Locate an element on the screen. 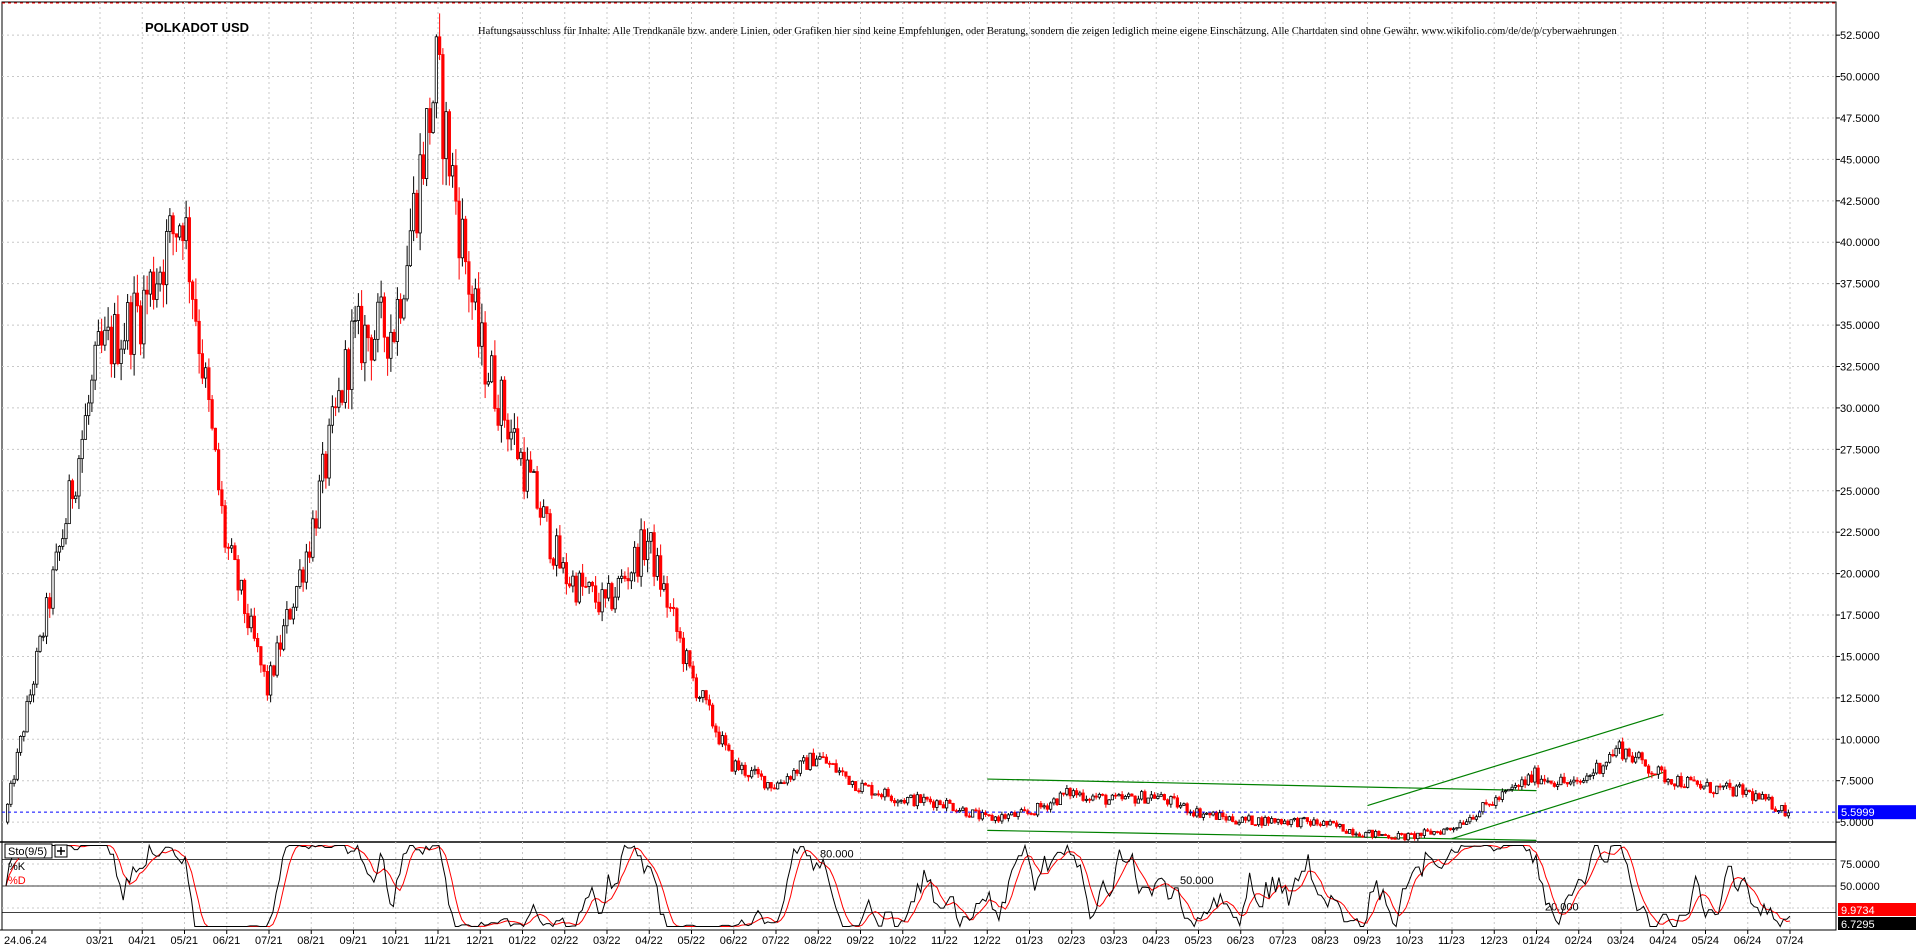  date-tick-label: 05/21 is located at coordinates (185, 941).